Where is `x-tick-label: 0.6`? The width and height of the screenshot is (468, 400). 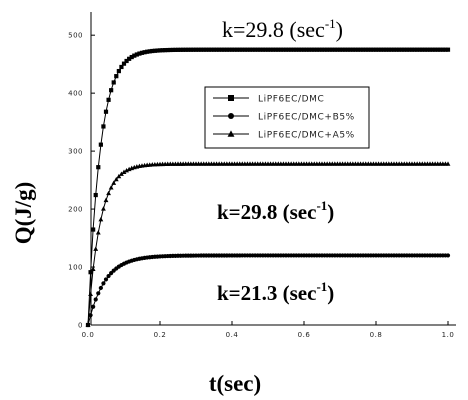
x-tick-label: 0.6 is located at coordinates (304, 335).